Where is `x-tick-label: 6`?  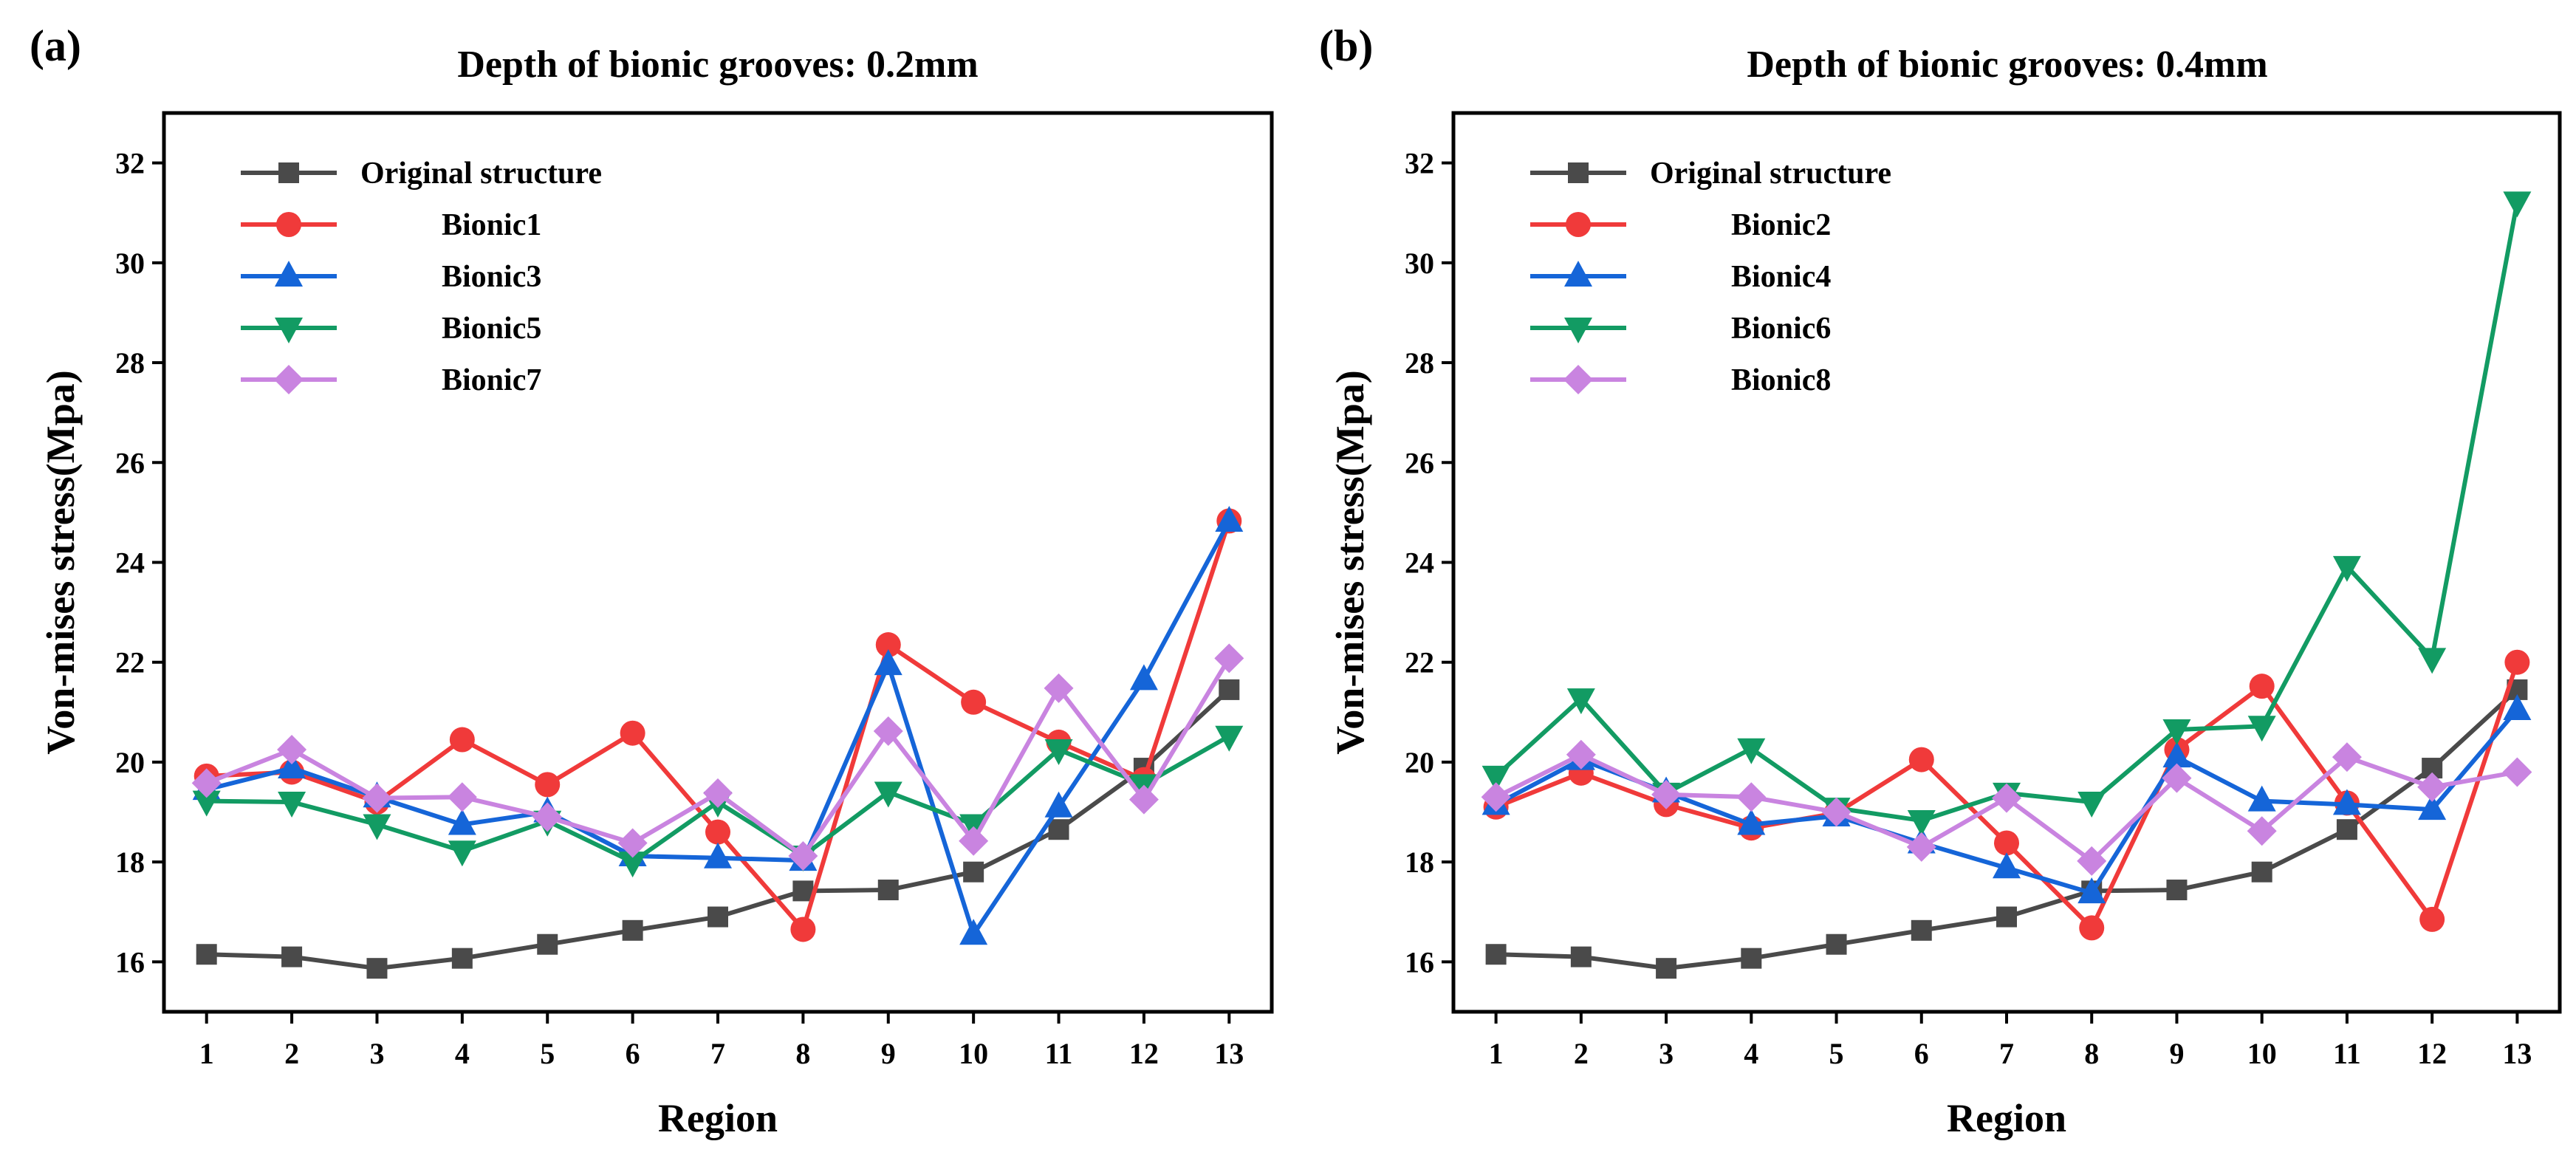
x-tick-label: 6 is located at coordinates (1921, 1053).